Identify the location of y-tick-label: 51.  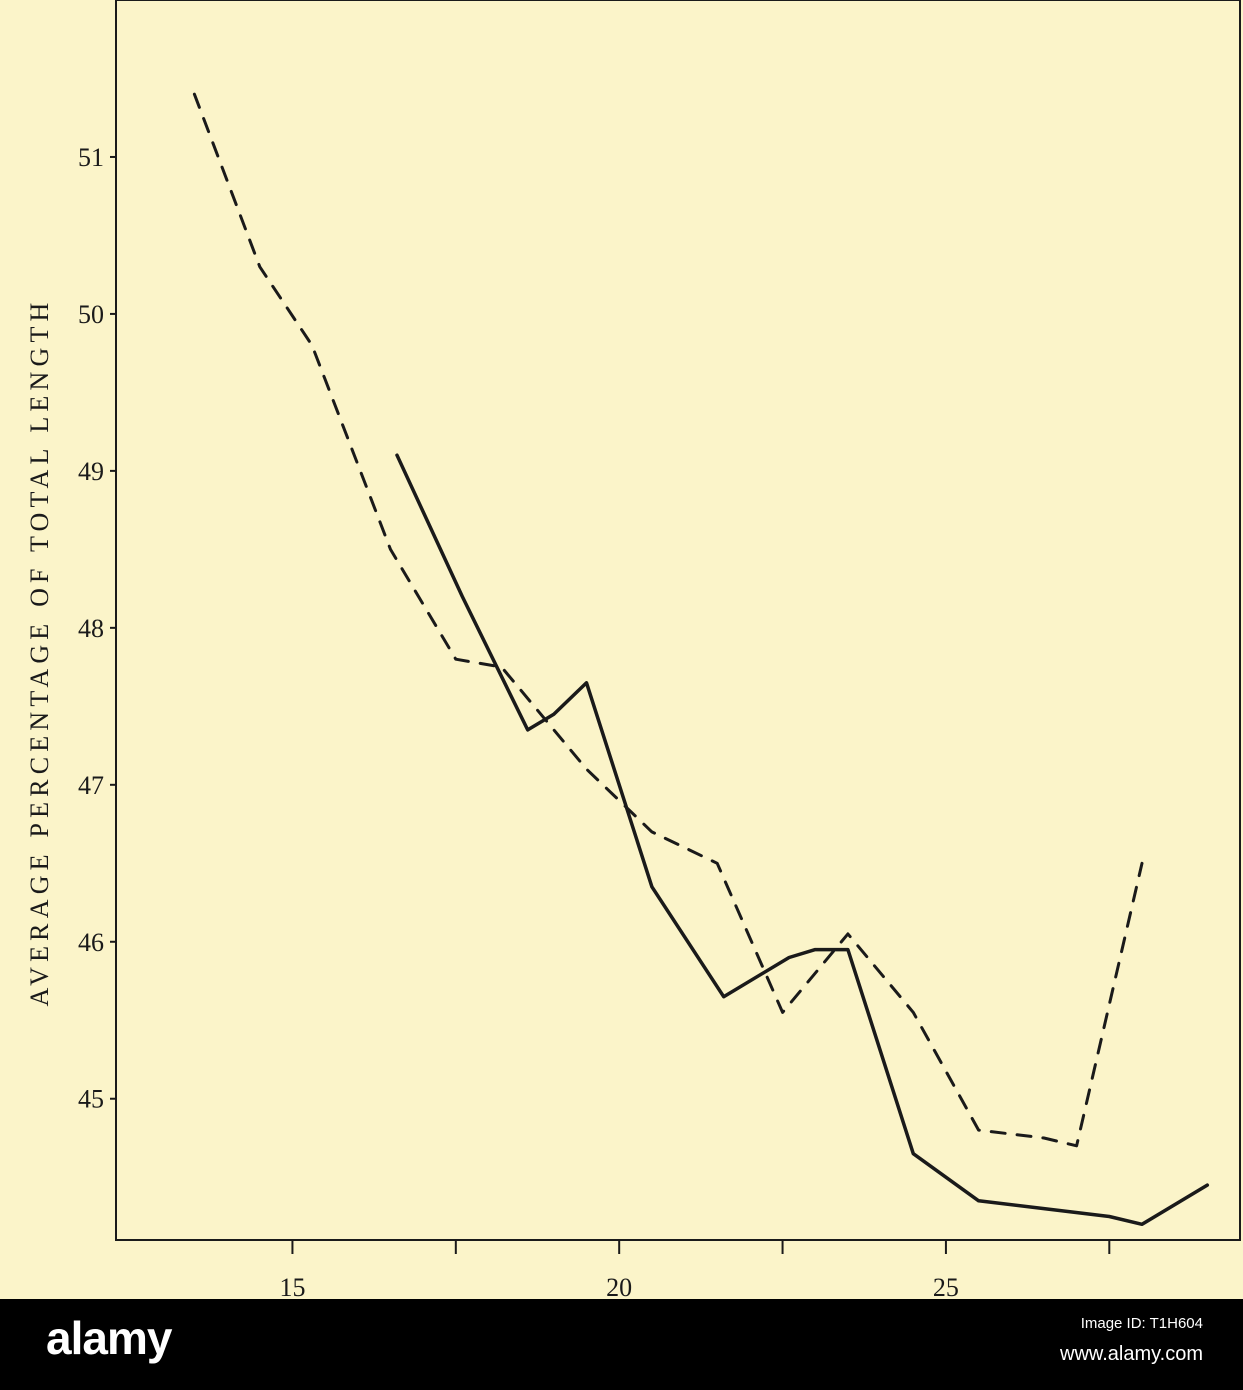
(91, 157).